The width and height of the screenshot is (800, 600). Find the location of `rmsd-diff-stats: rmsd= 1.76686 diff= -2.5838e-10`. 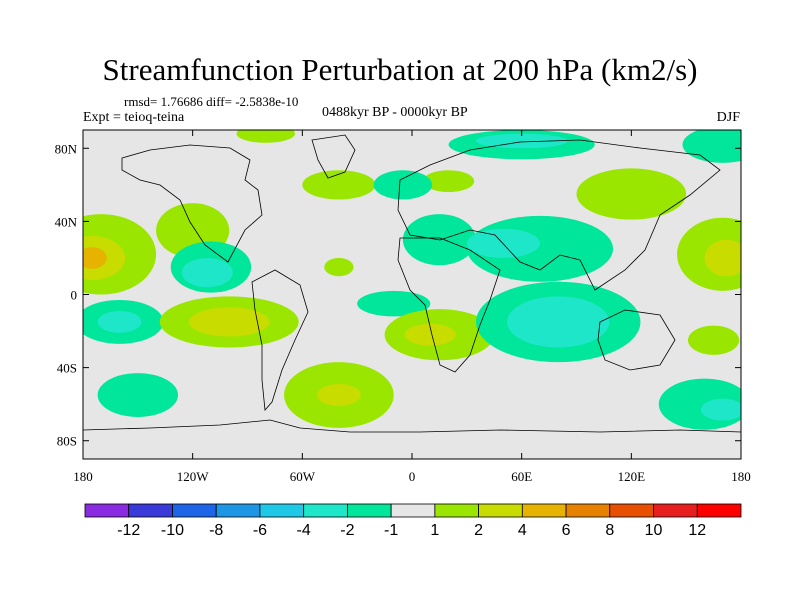

rmsd-diff-stats: rmsd= 1.76686 diff= -2.5838e-10 is located at coordinates (211, 101).